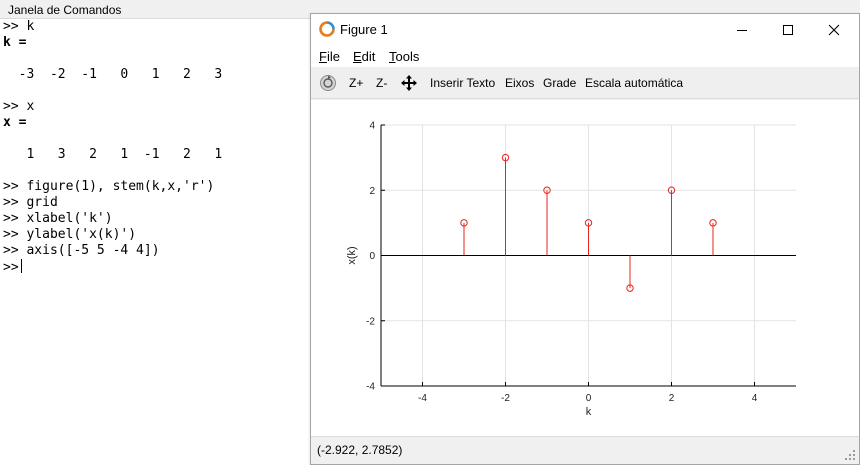 The height and width of the screenshot is (465, 860). Describe the element at coordinates (585, 29) in the screenshot. I see `figure-titlebar: Figure 1` at that location.